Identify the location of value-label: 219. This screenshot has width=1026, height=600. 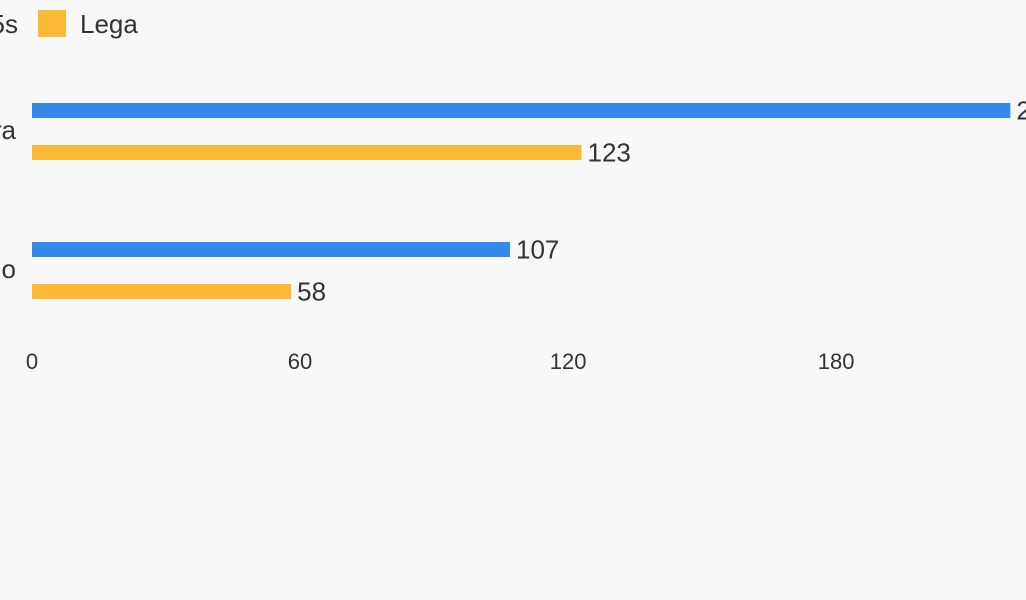
(1021, 110).